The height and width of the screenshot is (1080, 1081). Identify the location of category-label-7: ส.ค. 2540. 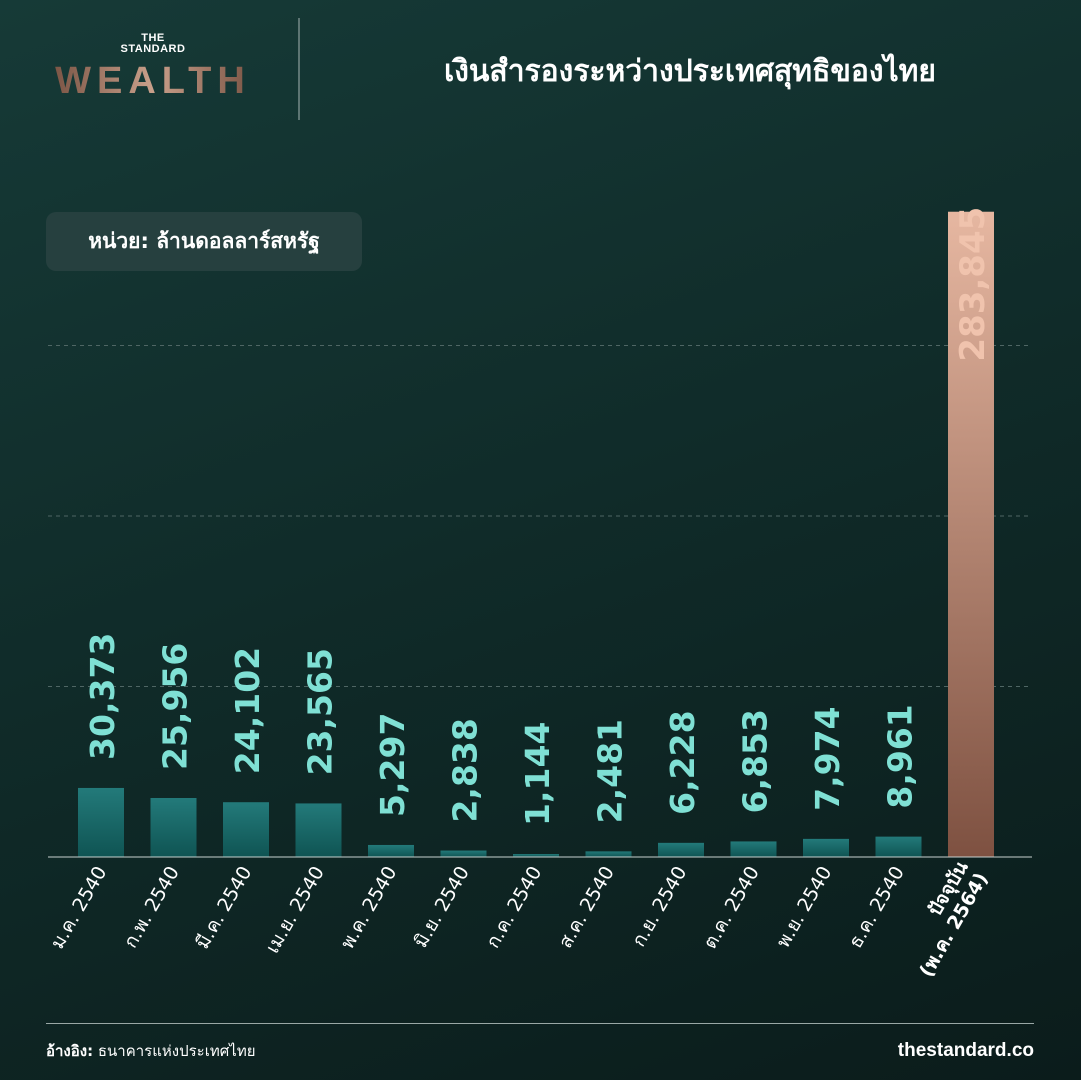
(586, 908).